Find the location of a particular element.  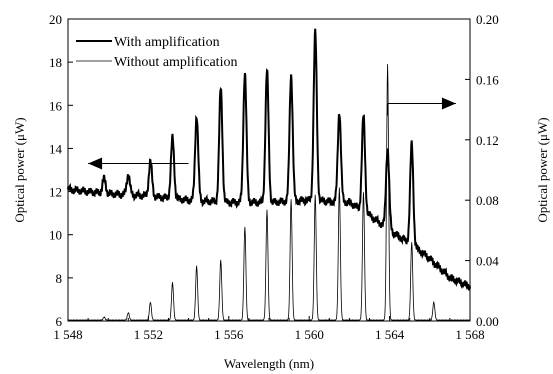

right-y-tick-label: 0.12 is located at coordinates (487, 140).